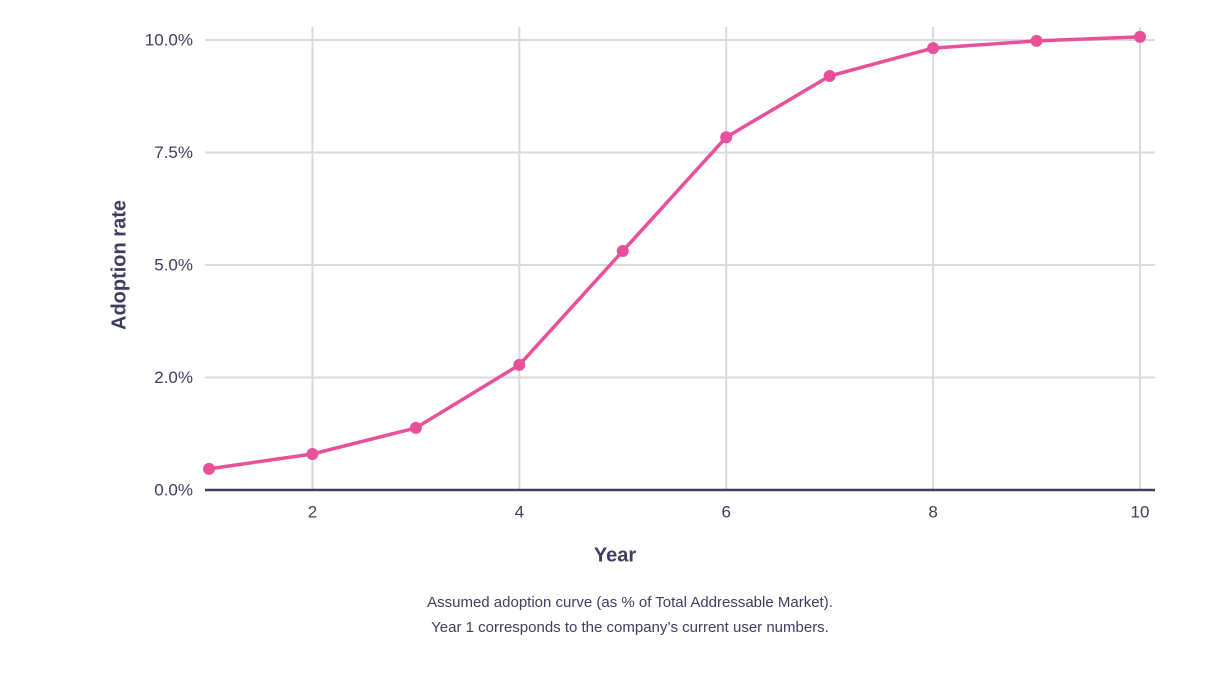 This screenshot has width=1227, height=695. I want to click on x-tick-label: 4, so click(519, 511).